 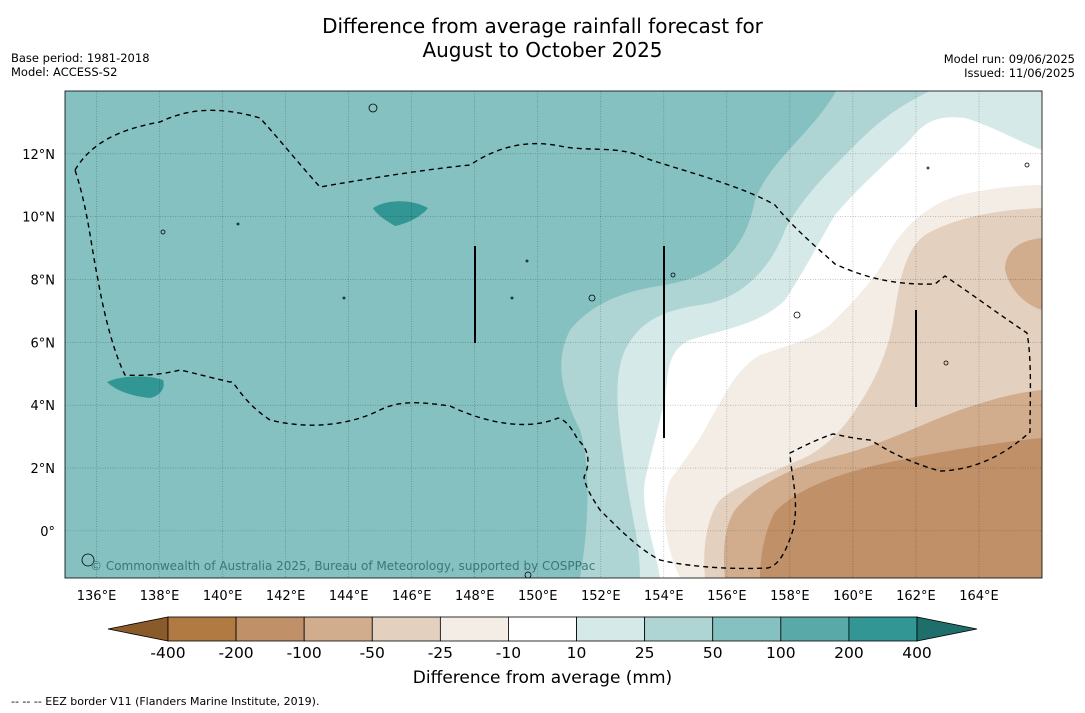 I want to click on lon-tick-label: 152°E, so click(x=601, y=596).